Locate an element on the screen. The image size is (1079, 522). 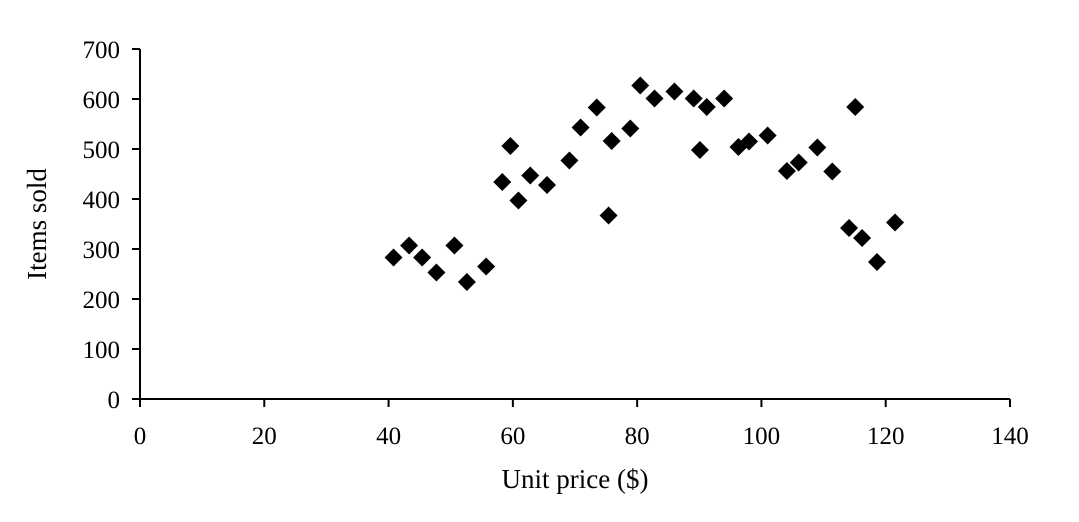
y-tick-label: 400 is located at coordinates (102, 200).